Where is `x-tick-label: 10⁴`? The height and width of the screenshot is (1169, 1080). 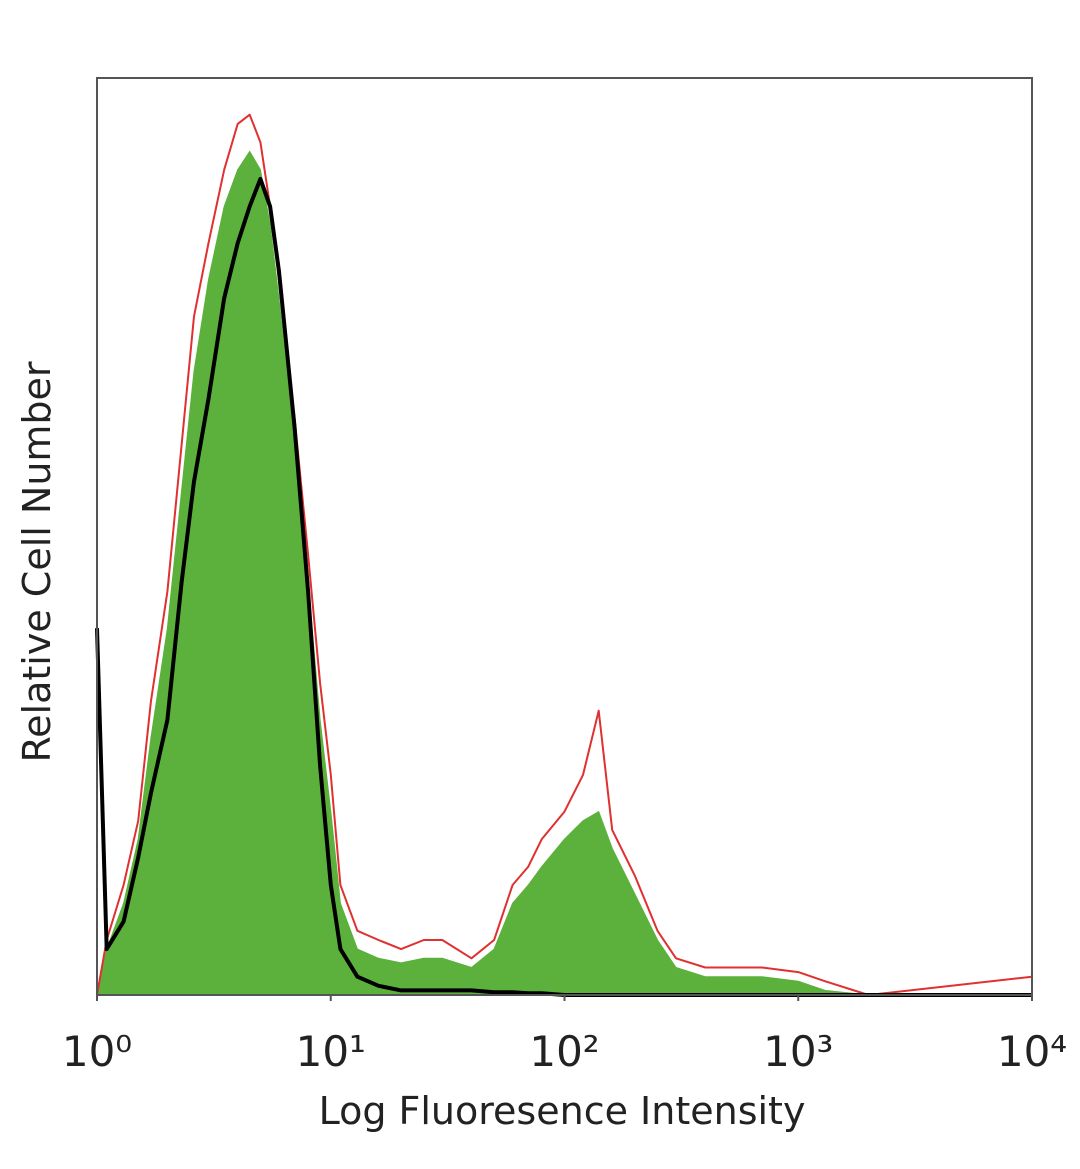
x-tick-label: 10⁴ is located at coordinates (1032, 1051).